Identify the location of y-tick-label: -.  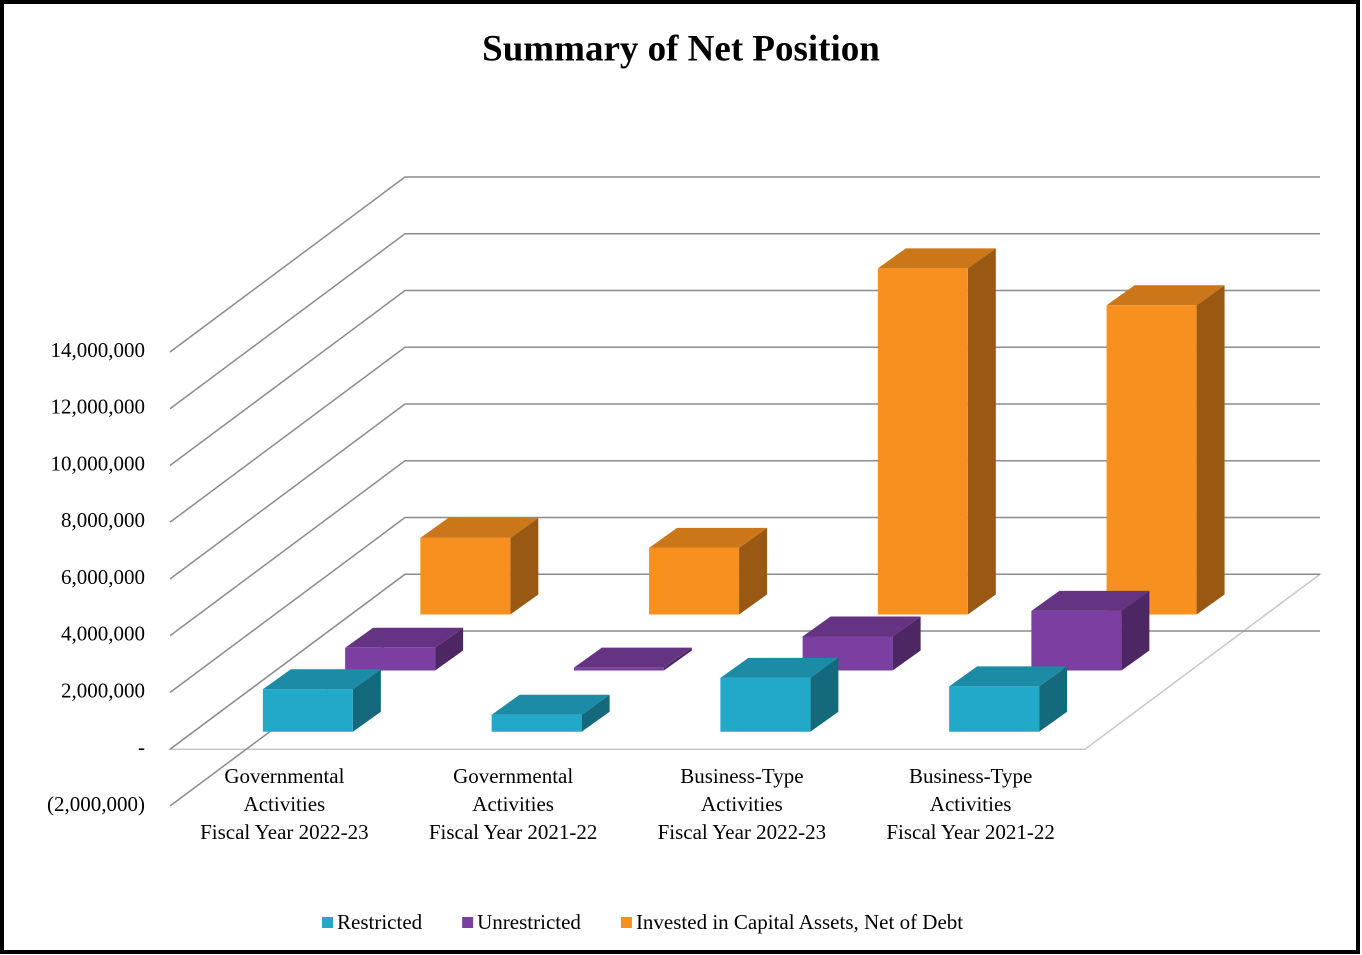
(141, 747).